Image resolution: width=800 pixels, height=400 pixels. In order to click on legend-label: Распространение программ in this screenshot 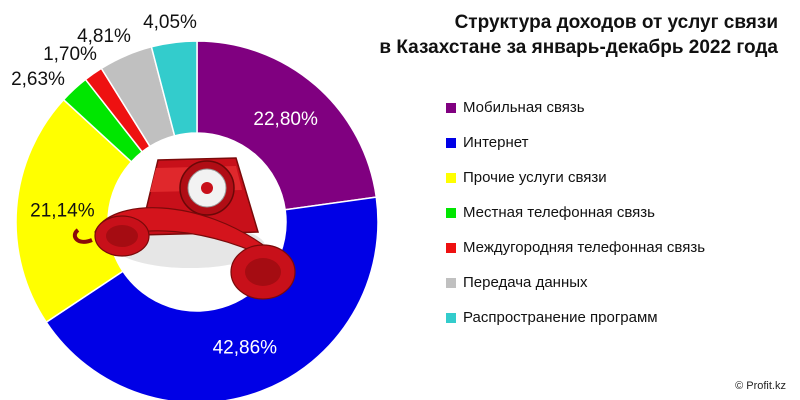, I will do `click(560, 317)`.